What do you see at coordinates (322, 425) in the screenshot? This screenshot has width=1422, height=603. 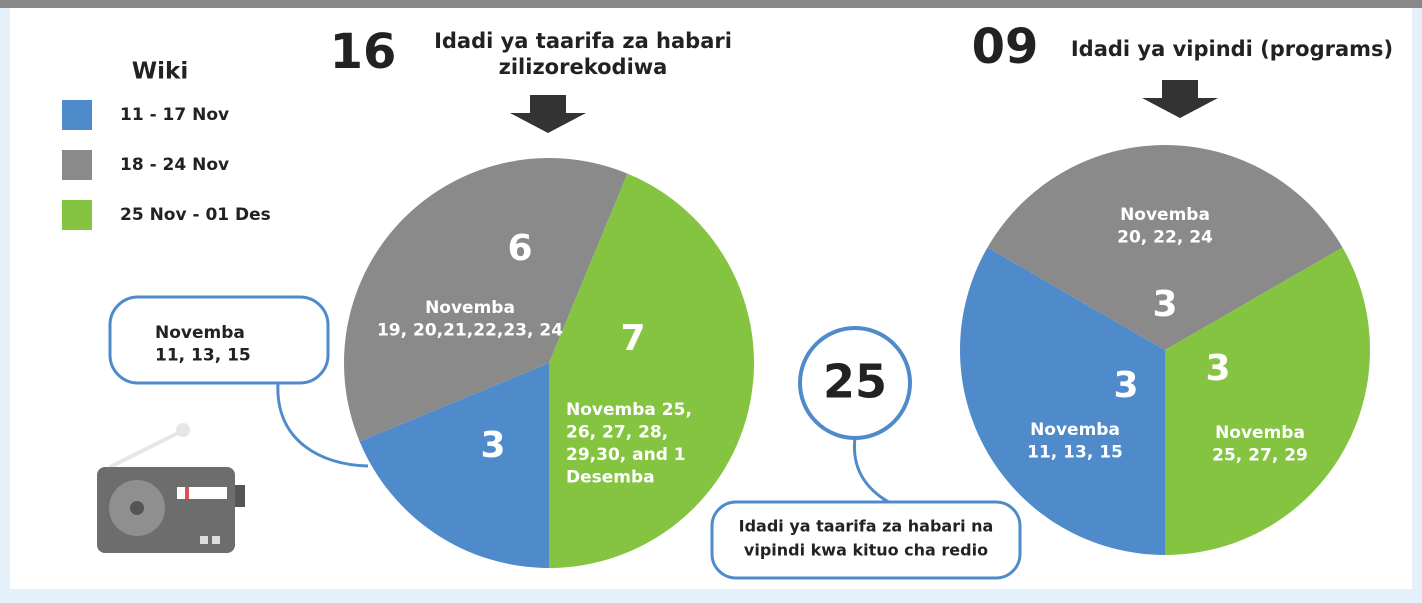 I see `callout-line` at bounding box center [322, 425].